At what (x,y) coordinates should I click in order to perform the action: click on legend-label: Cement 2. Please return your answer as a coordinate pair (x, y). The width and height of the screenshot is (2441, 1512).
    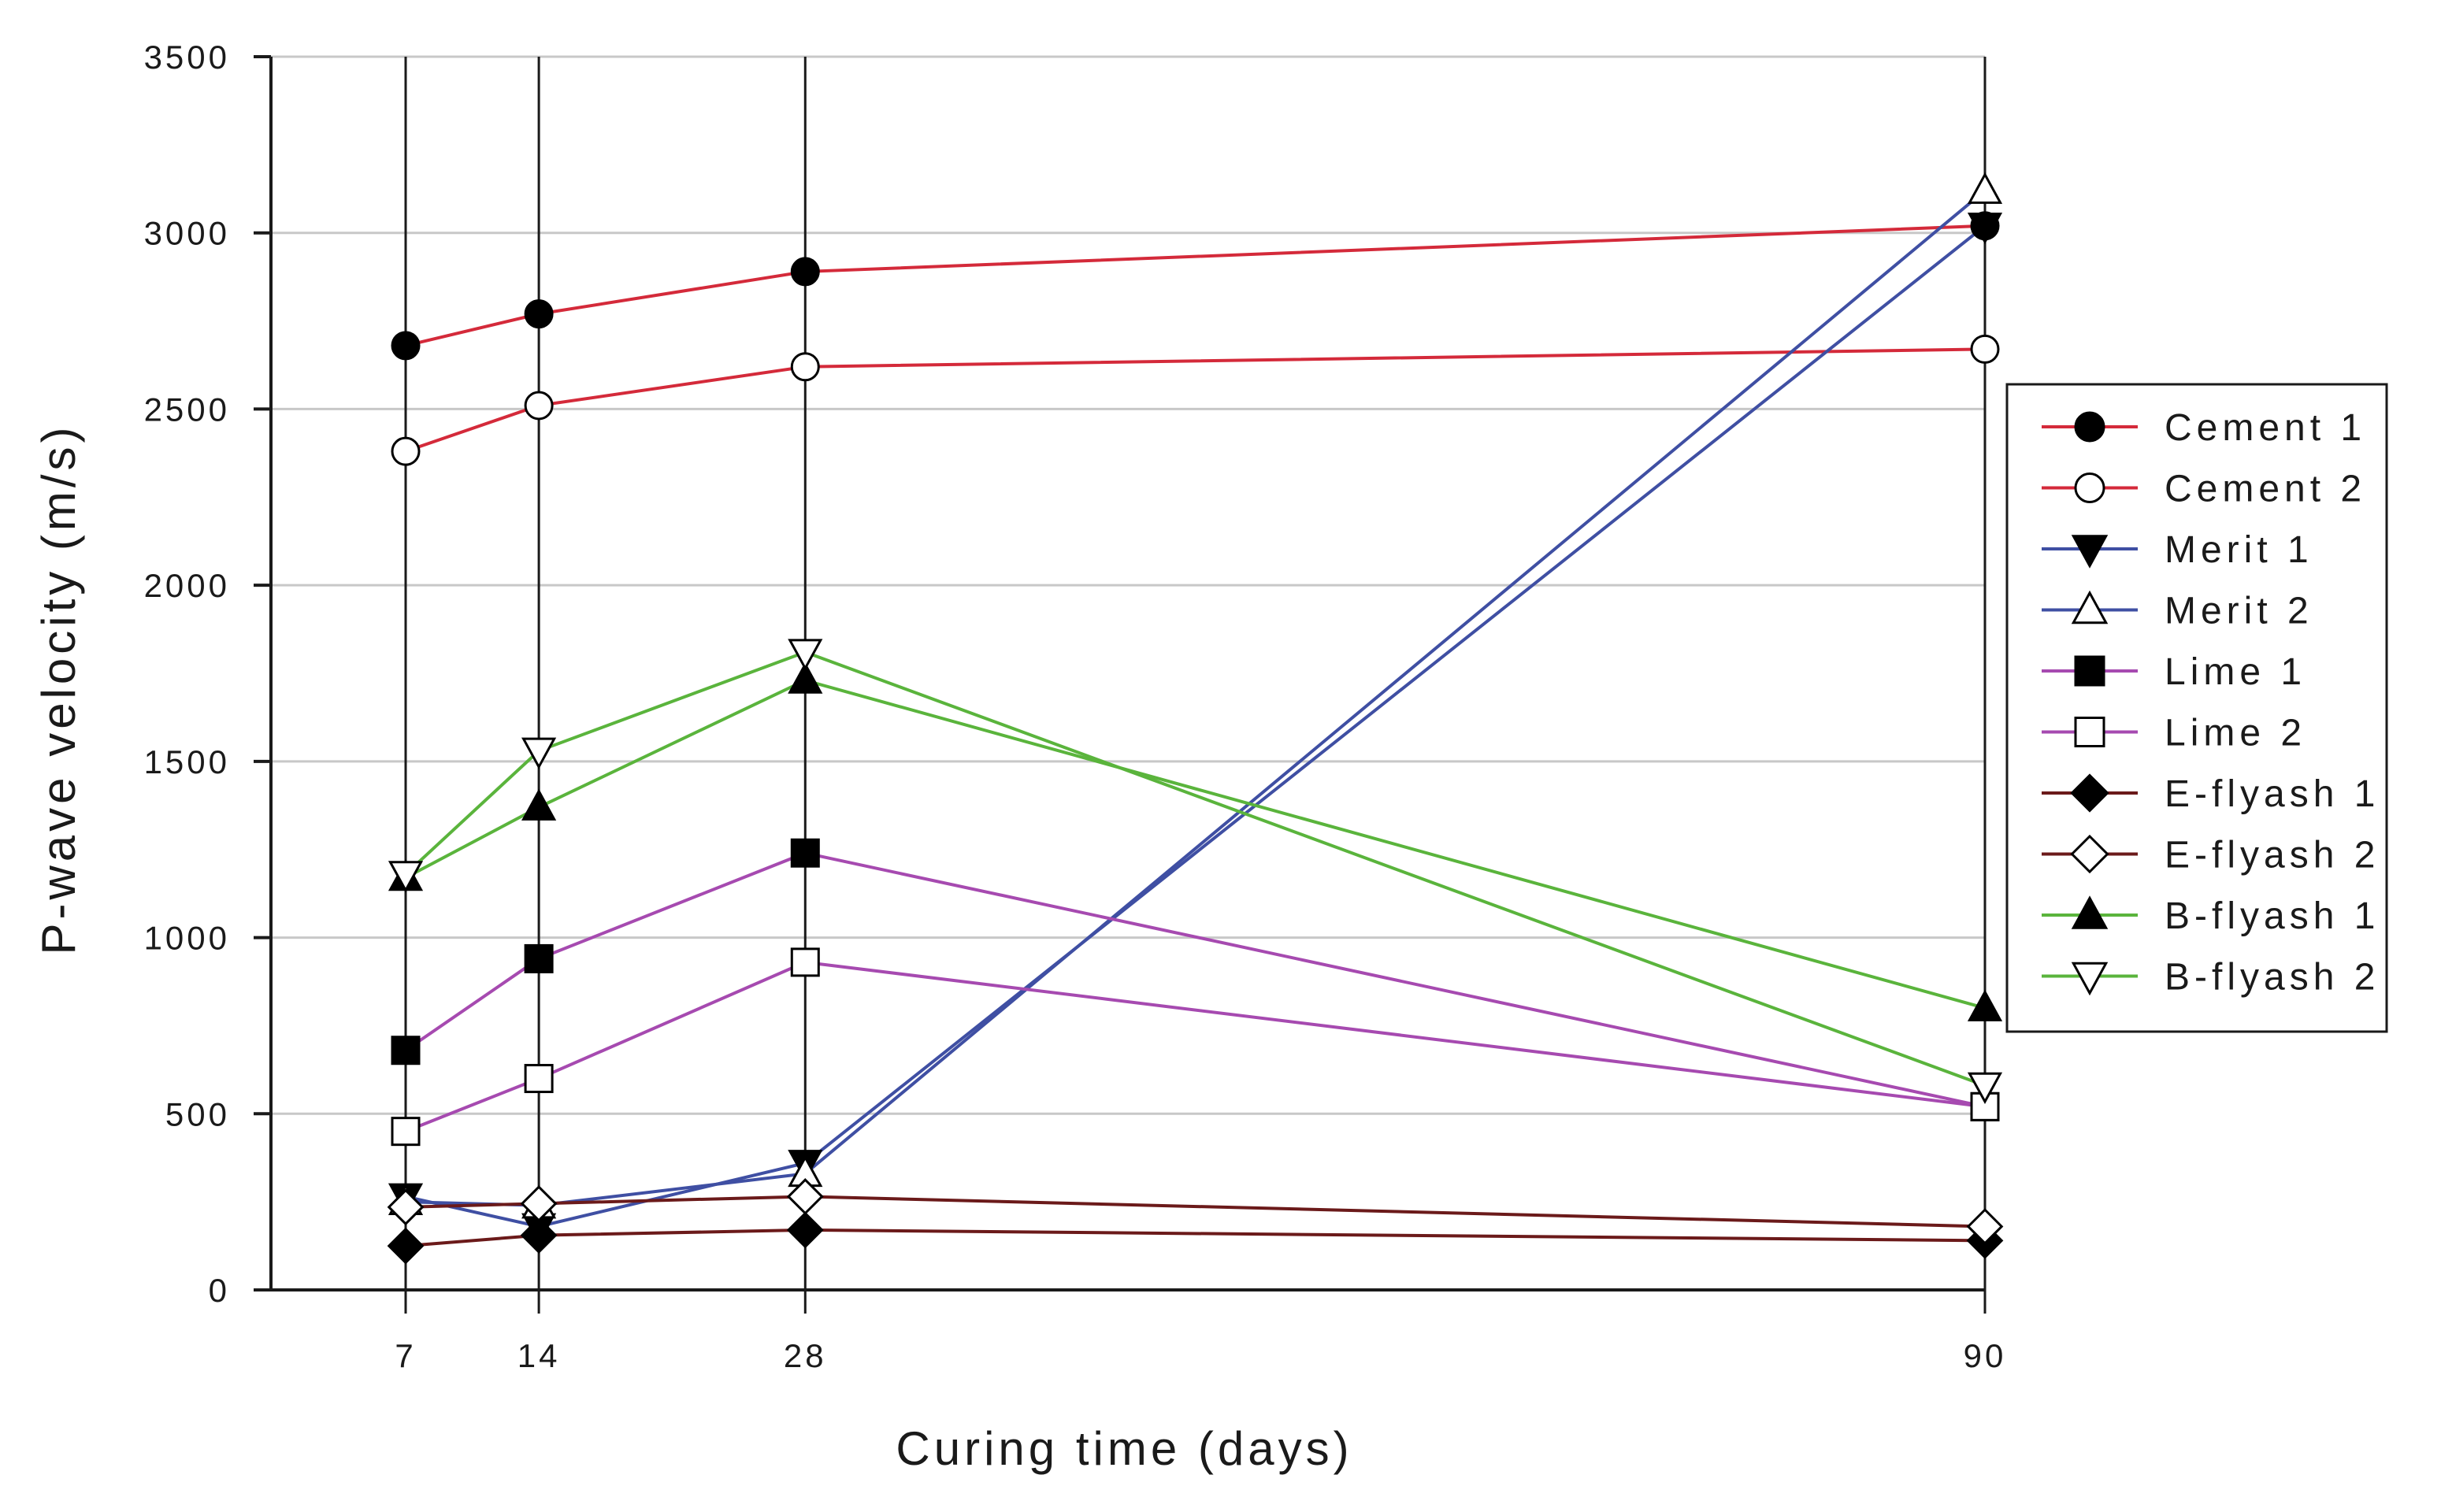
    Looking at the image, I should click on (2266, 489).